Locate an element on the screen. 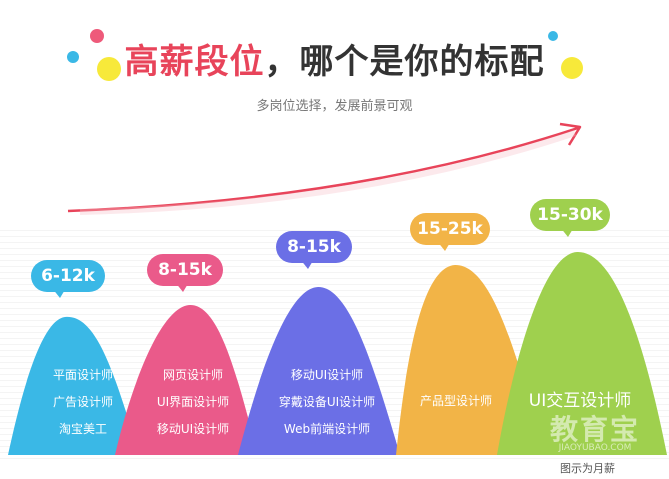 Image resolution: width=669 pixels, height=479 pixels. salary-badge-5: 15-30k is located at coordinates (570, 215).